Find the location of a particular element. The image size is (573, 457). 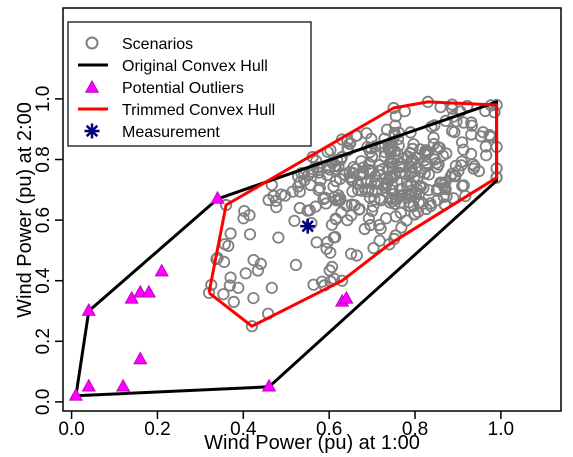

asterisk-stroke is located at coordinates (92, 131).